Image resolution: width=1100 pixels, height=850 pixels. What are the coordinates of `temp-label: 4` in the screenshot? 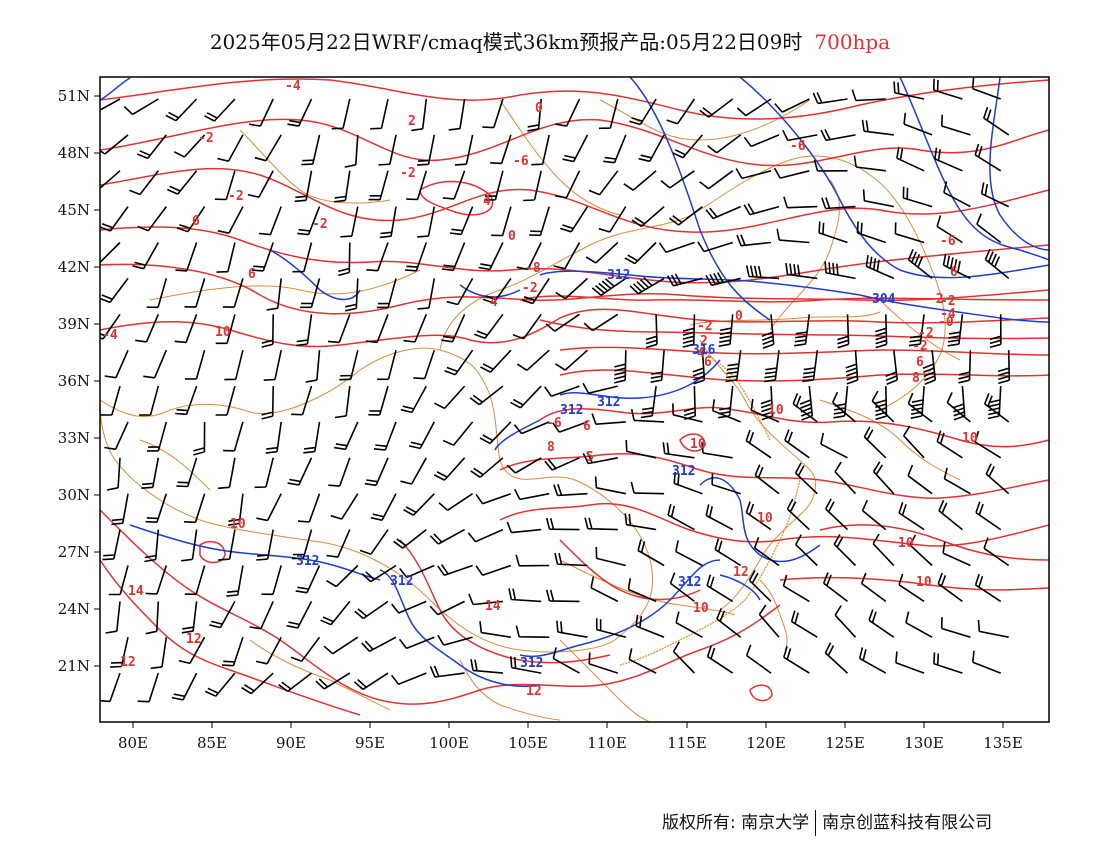 It's located at (494, 302).